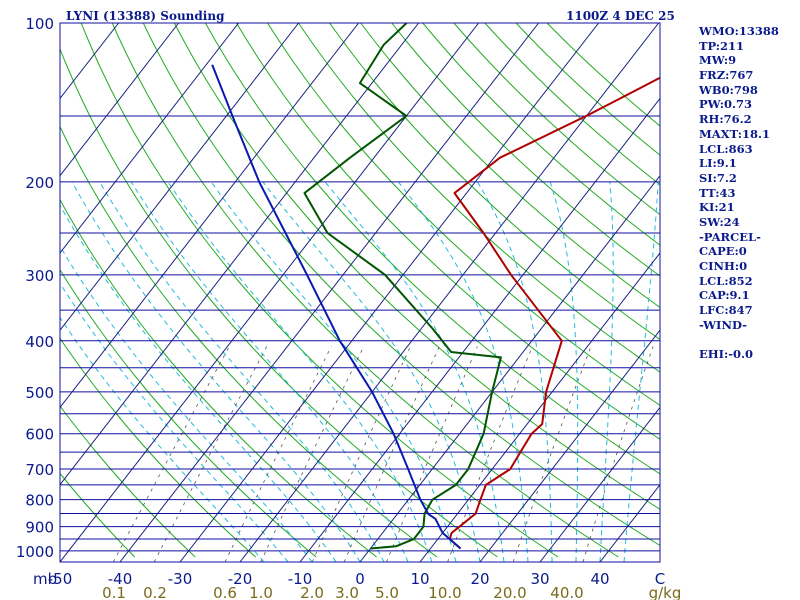 The height and width of the screenshot is (600, 800). What do you see at coordinates (539, 579) in the screenshot?
I see `temperature-tick-label: 30` at bounding box center [539, 579].